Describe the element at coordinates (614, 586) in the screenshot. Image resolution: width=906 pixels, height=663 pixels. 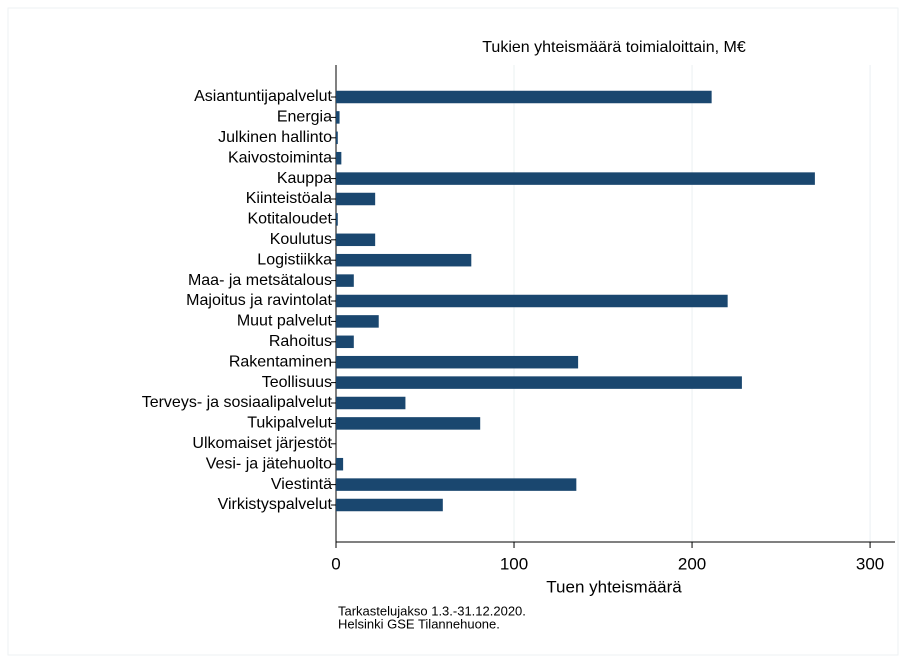
I see `x-axis-title: Tuen yhteismäärä` at that location.